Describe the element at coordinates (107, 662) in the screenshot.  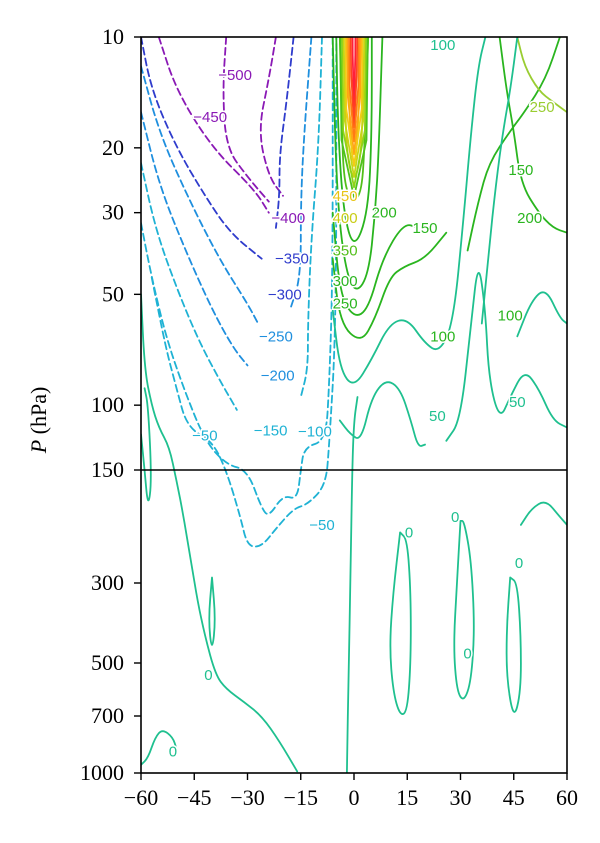
I see `y-tick-label: 500` at that location.